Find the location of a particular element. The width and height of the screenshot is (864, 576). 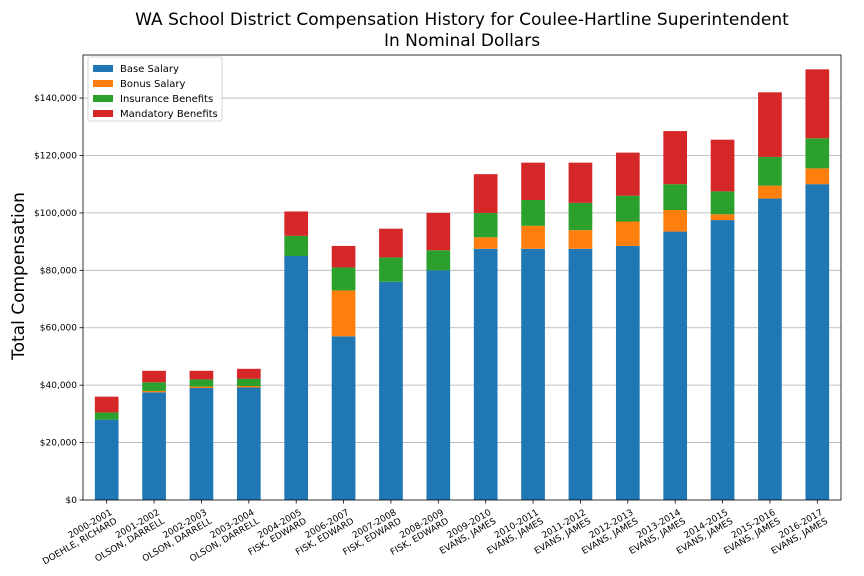

legend-label: Base Salary is located at coordinates (149, 69).